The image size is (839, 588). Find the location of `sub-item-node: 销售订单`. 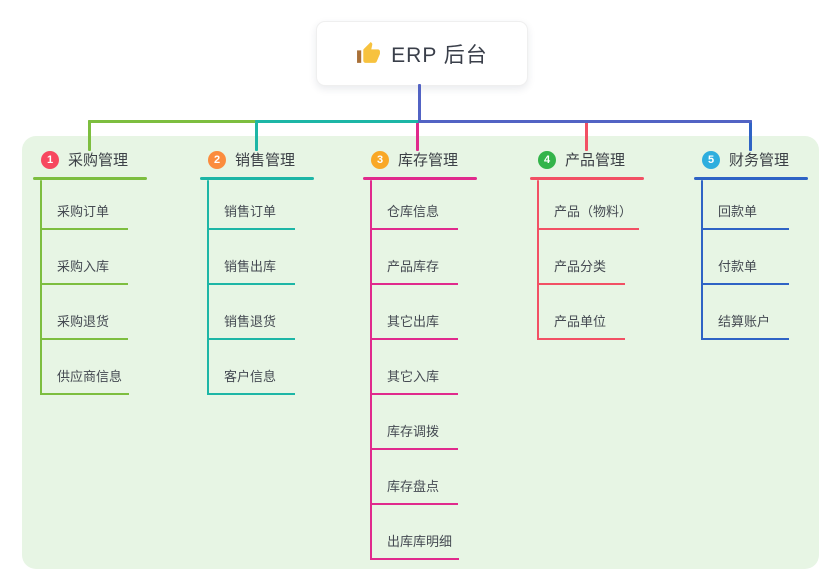

sub-item-node: 销售订单 is located at coordinates (251, 208).